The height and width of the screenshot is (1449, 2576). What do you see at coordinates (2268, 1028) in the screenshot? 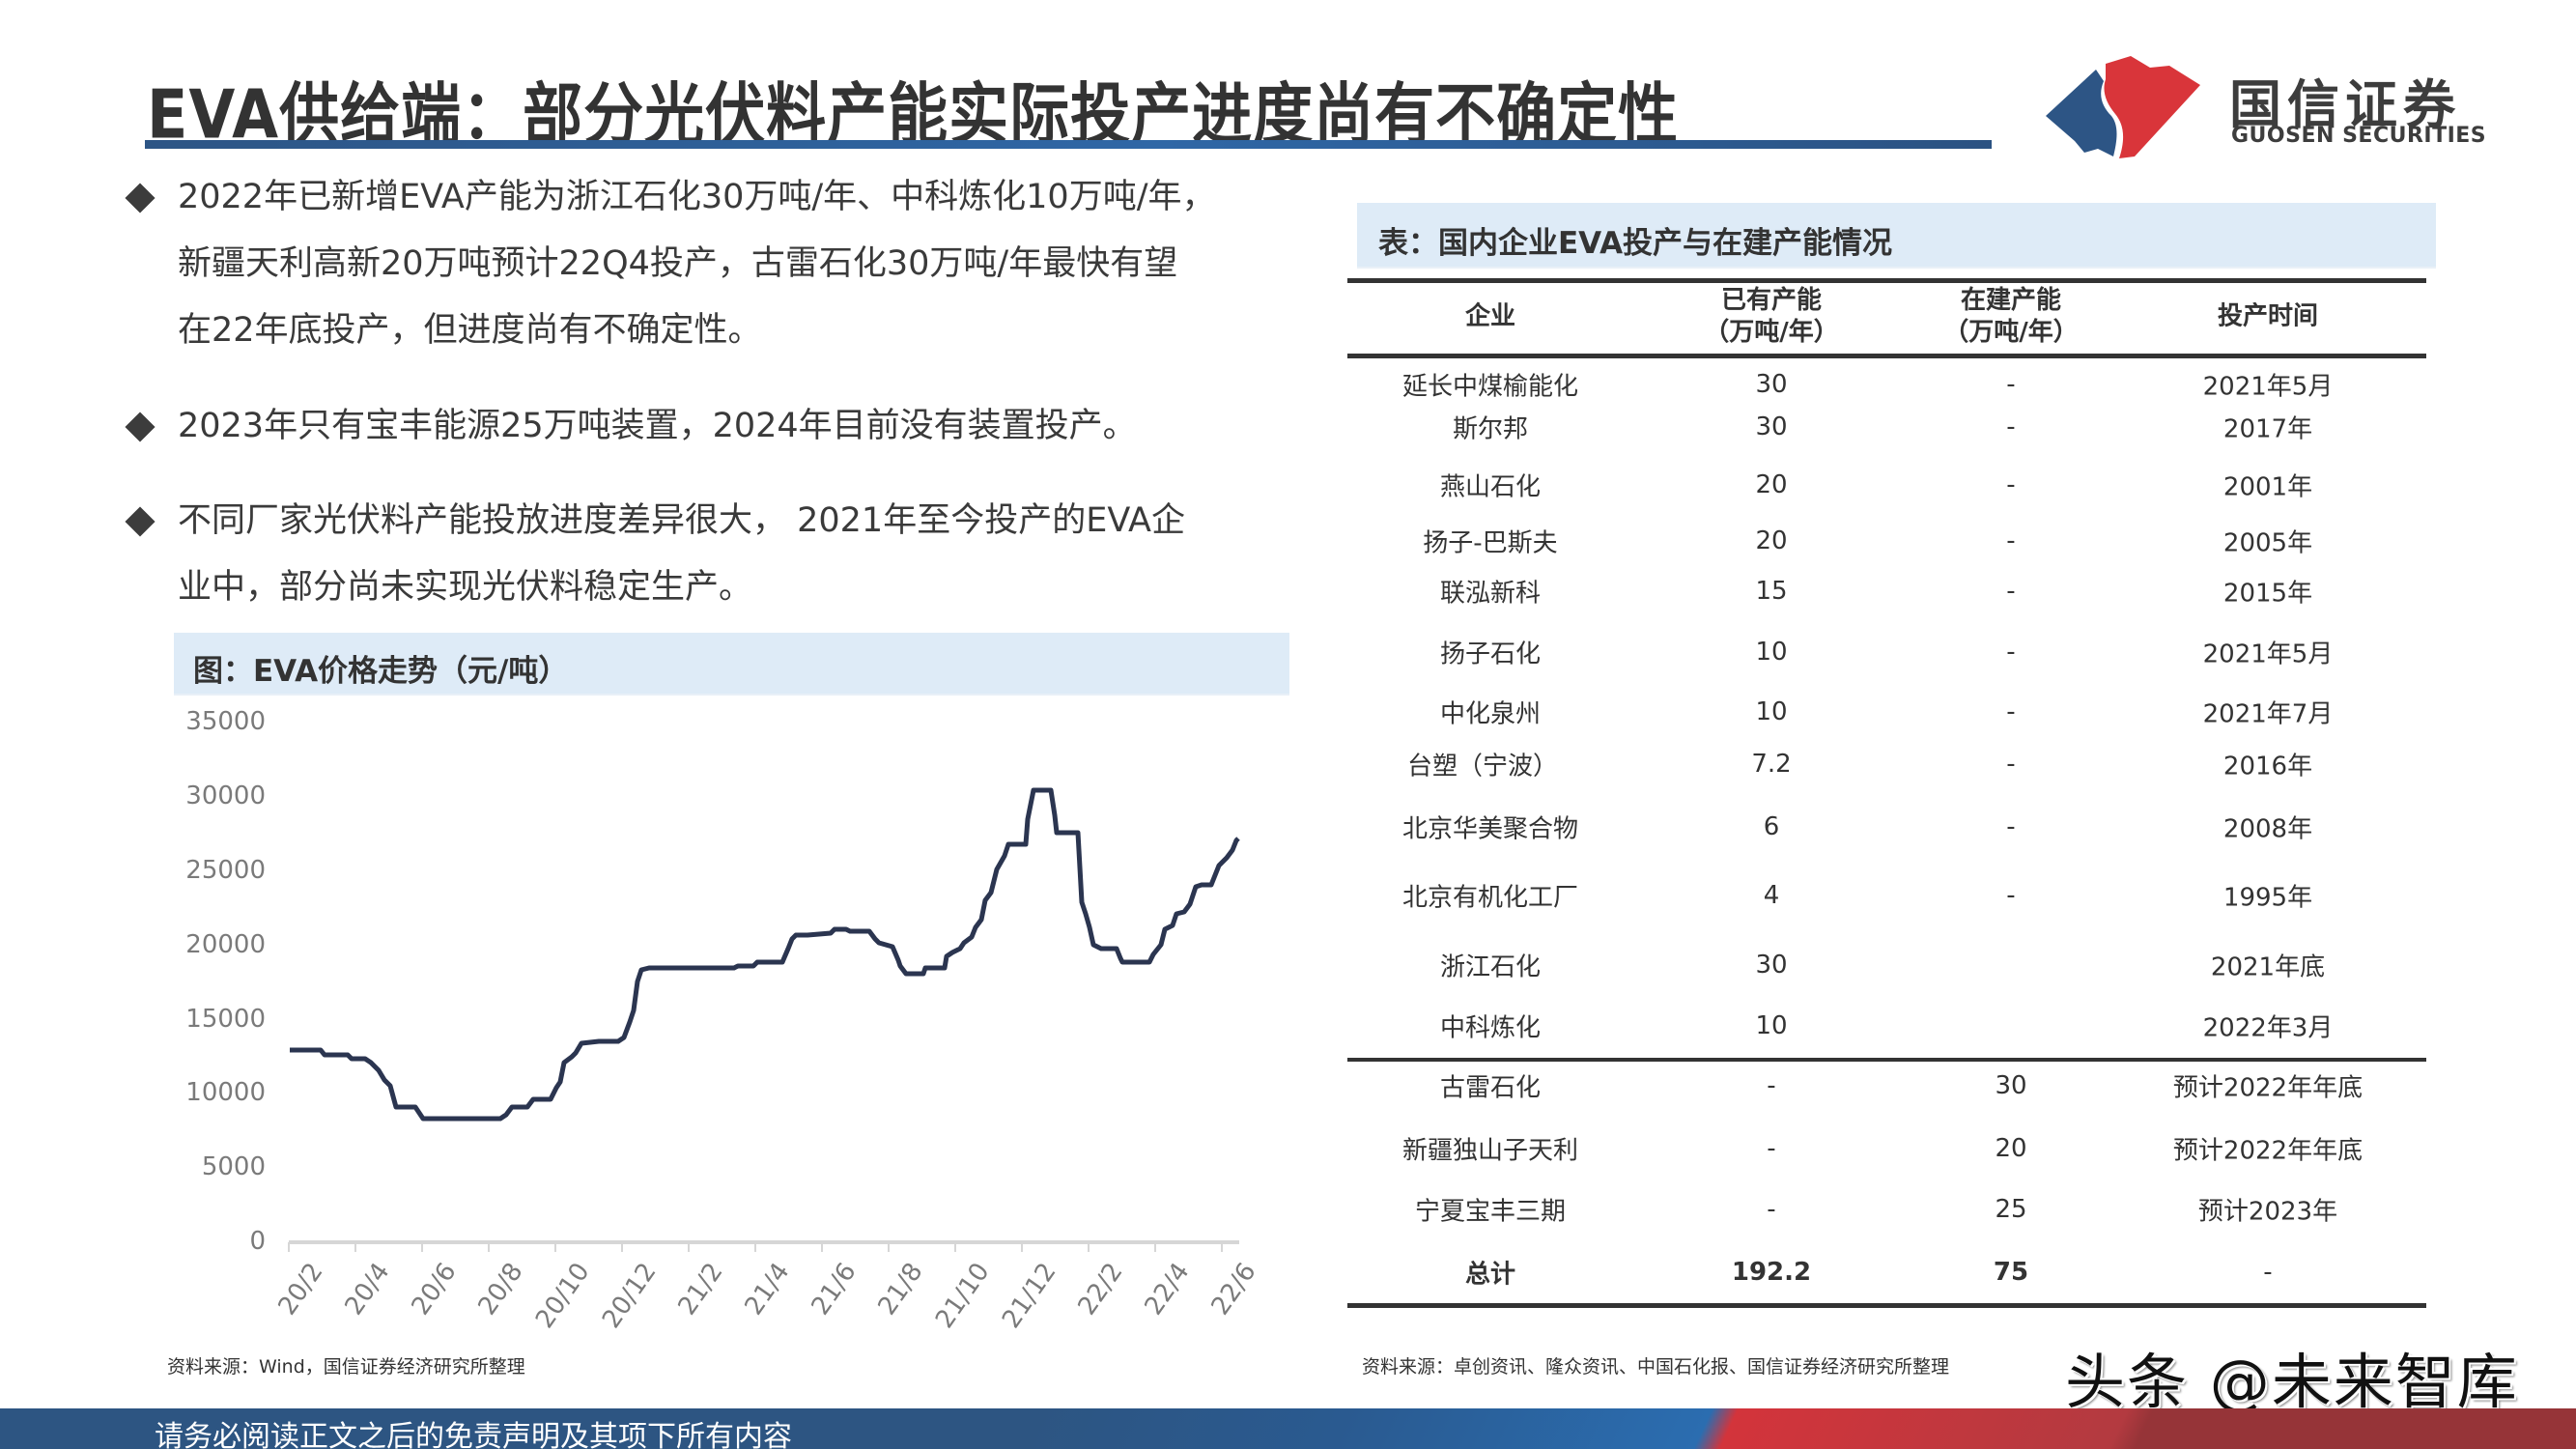
I see `cell-time: 2022年3月` at bounding box center [2268, 1028].